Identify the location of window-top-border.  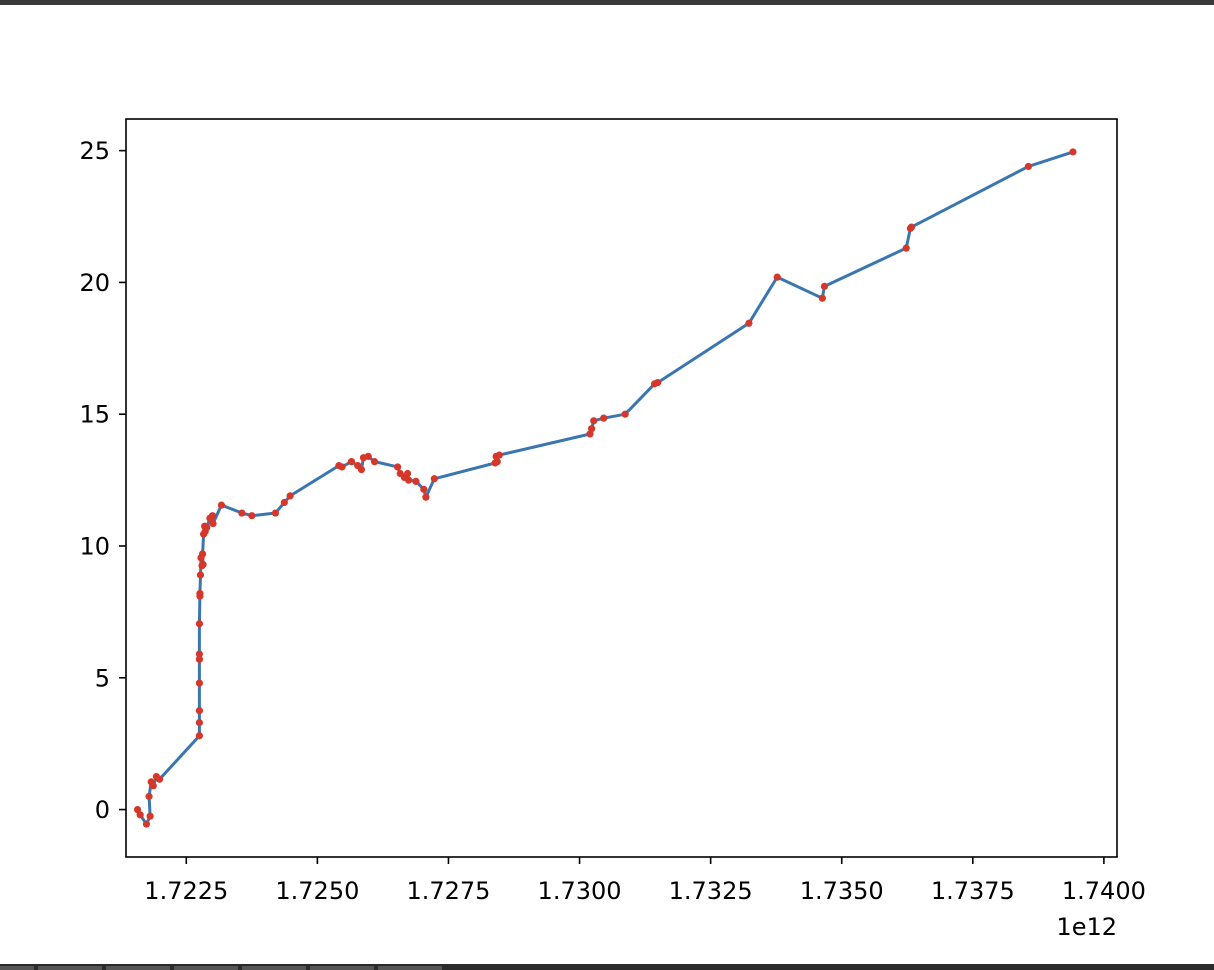
(607, 2).